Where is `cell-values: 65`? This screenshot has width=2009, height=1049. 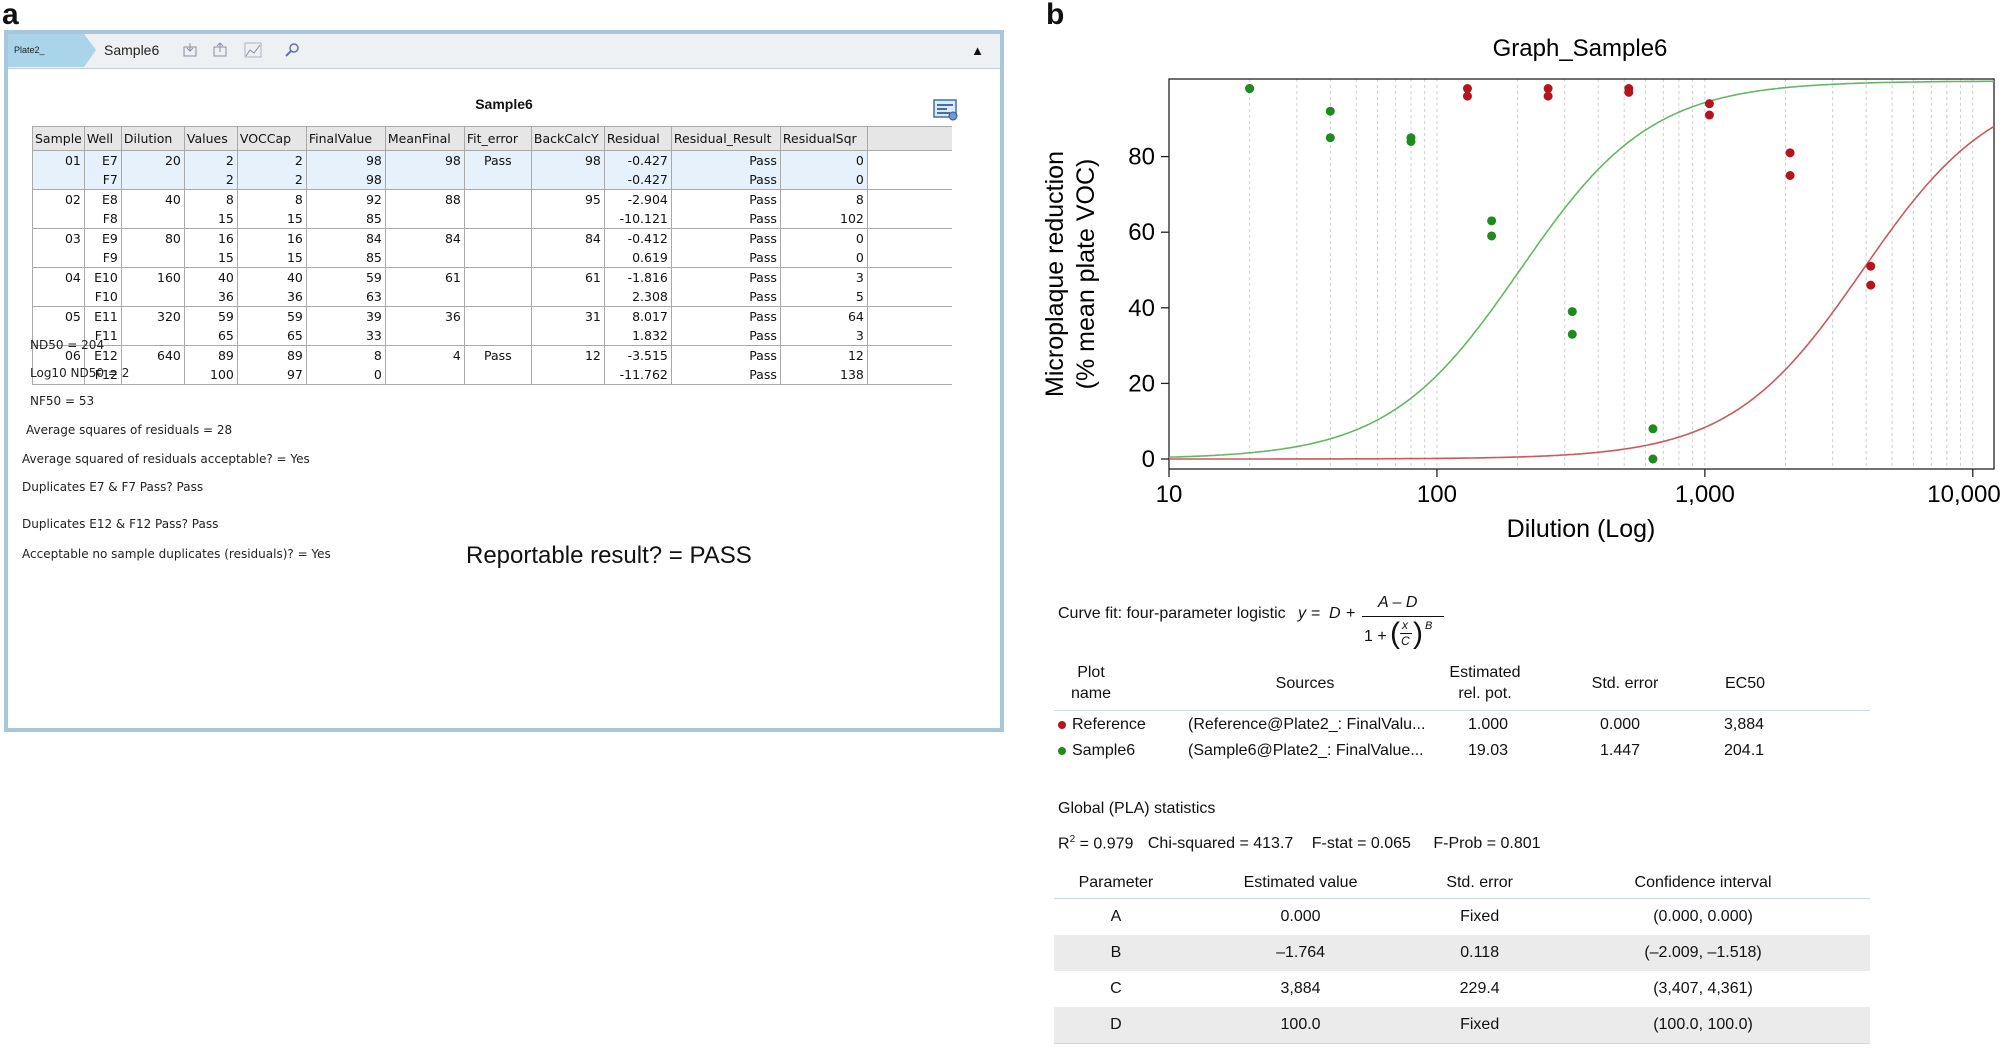
cell-values: 65 is located at coordinates (210, 336).